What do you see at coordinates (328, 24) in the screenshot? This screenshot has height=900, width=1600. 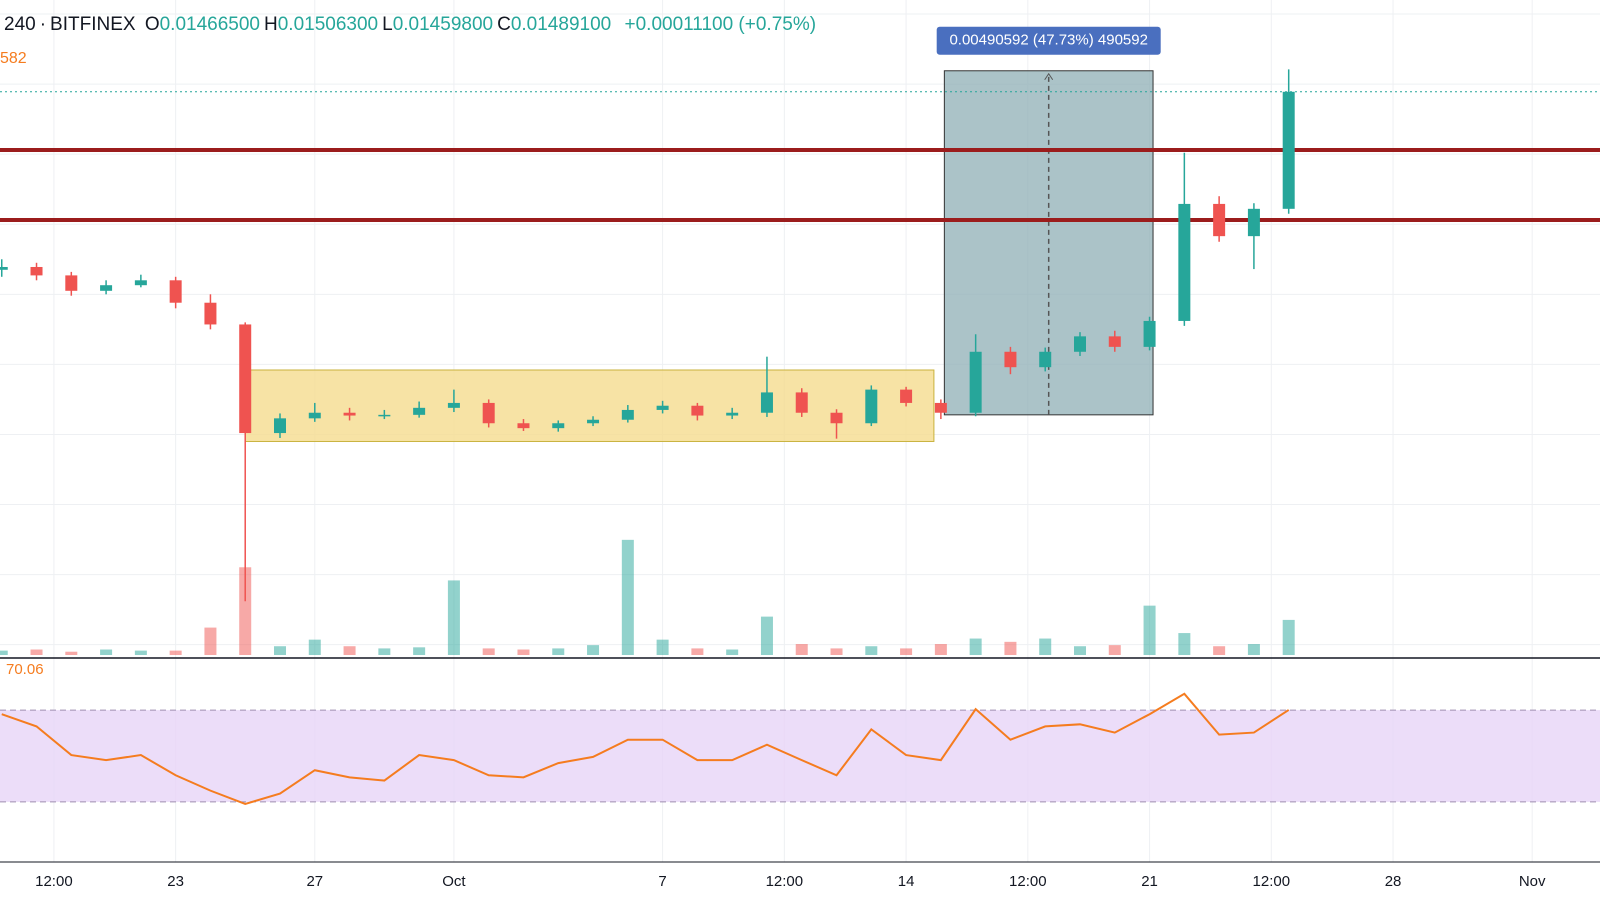 I see `ohlc-value: 0.01506300` at bounding box center [328, 24].